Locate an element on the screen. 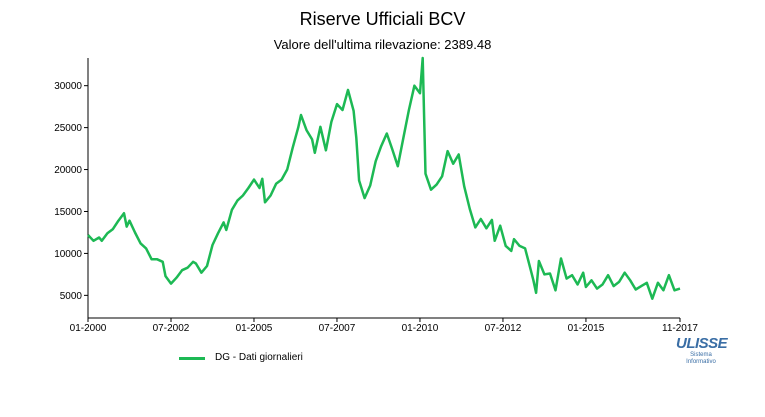 This screenshot has height=417, width=765. x-tick-label: 07-2002 is located at coordinates (171, 328).